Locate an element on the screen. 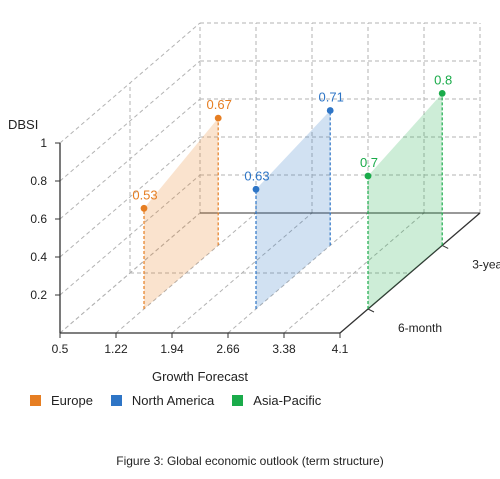 The height and width of the screenshot is (479, 500). x-tick-label: 0.5 is located at coordinates (60, 349).